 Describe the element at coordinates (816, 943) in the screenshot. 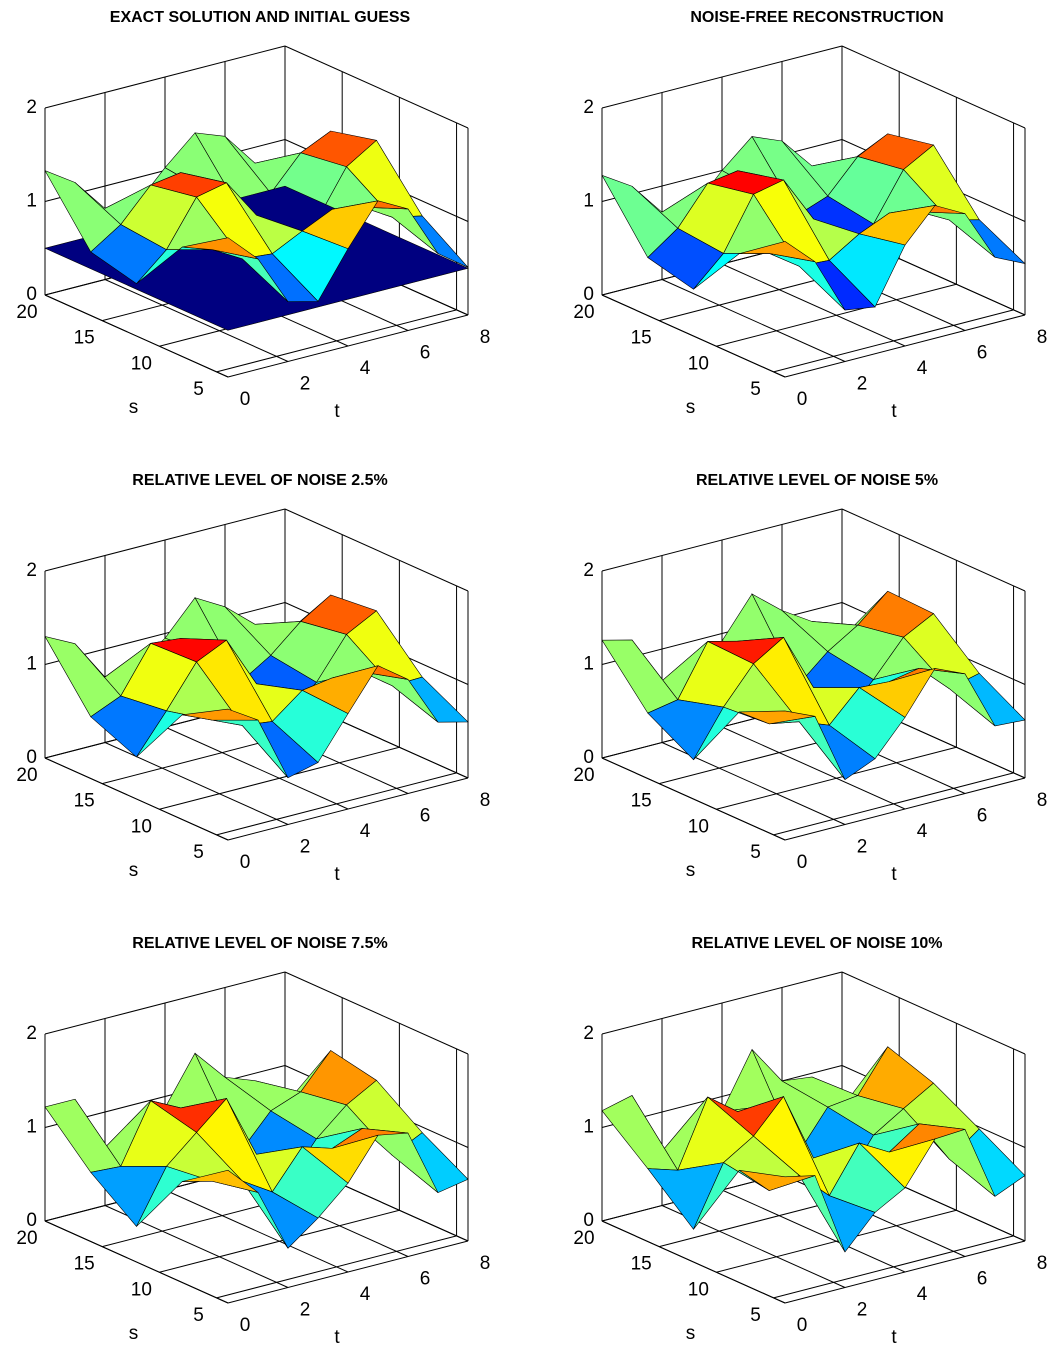

I see `chart-title: RELATIVE LEVEL OF NOISE 10%` at that location.